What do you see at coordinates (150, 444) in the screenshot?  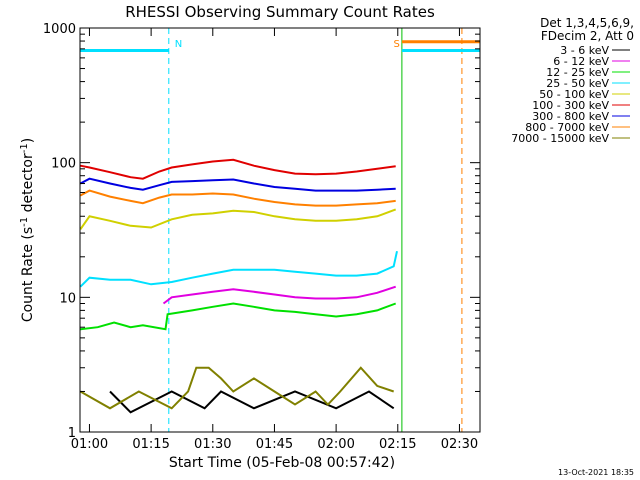 I see `x-tick-label-1: 01:15` at bounding box center [150, 444].